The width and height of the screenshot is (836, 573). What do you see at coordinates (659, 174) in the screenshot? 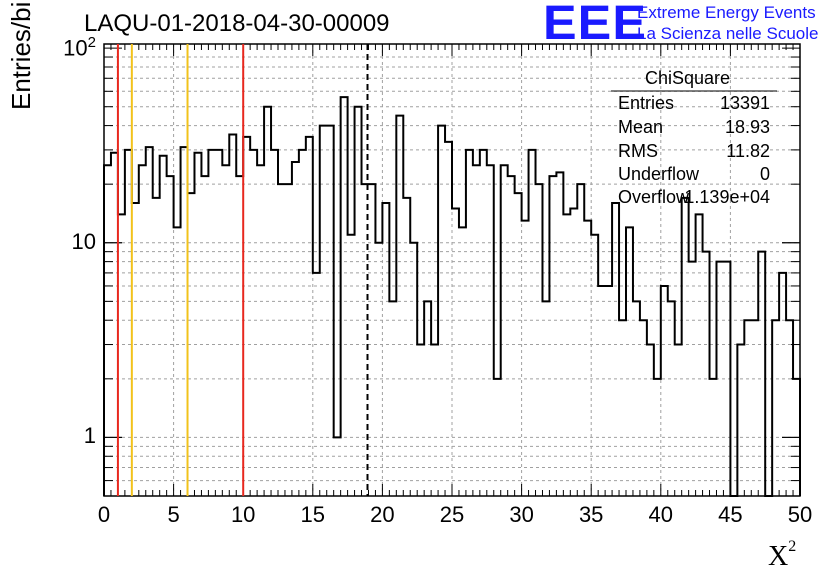
I see `stat-key-underflow: Underflow` at bounding box center [659, 174].